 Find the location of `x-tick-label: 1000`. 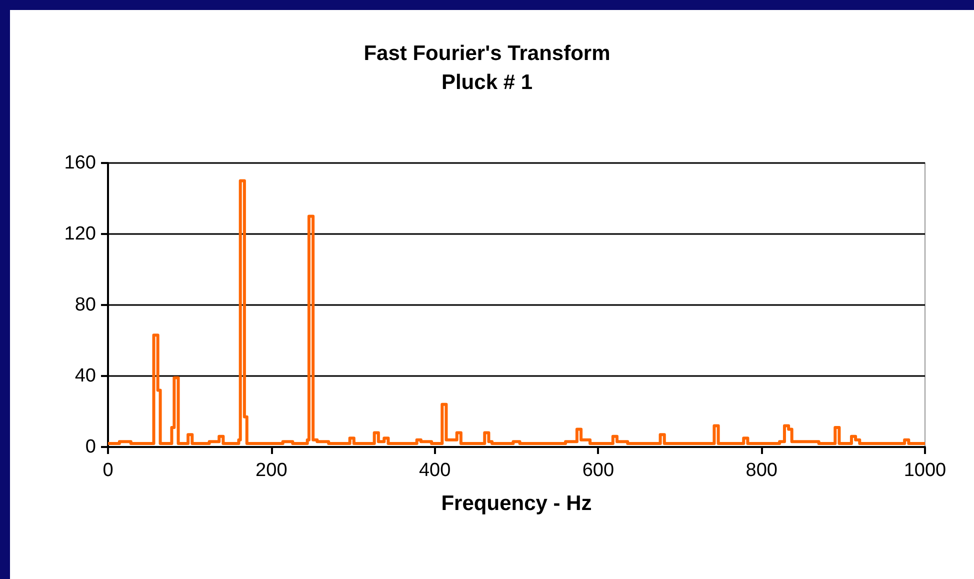

x-tick-label: 1000 is located at coordinates (925, 470).